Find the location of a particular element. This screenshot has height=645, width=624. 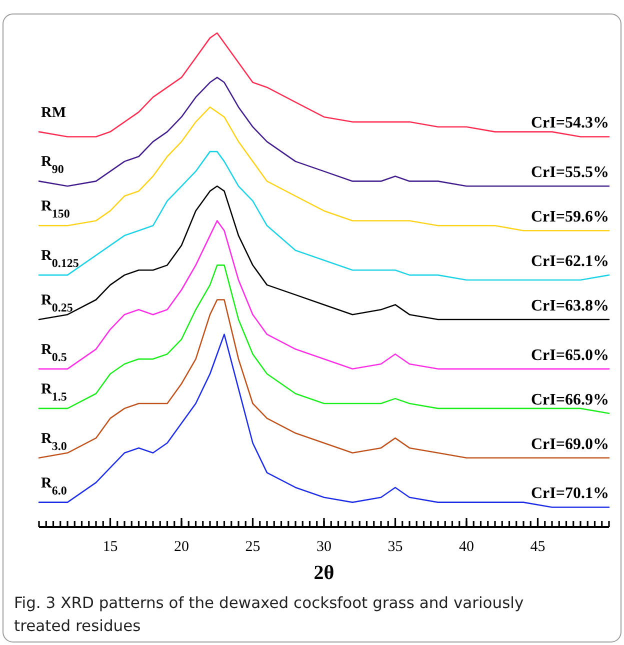

annotation: CrI=55.5% is located at coordinates (570, 173).